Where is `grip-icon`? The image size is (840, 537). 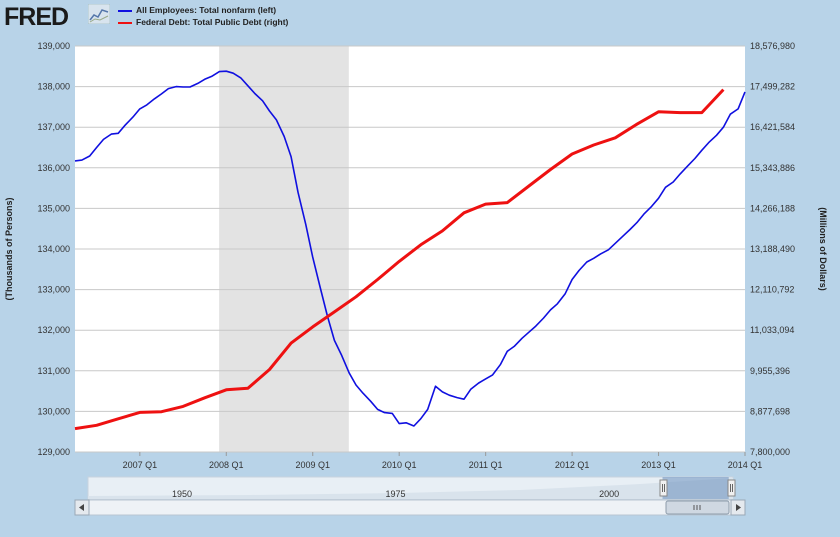
grip-icon is located at coordinates (697, 507).